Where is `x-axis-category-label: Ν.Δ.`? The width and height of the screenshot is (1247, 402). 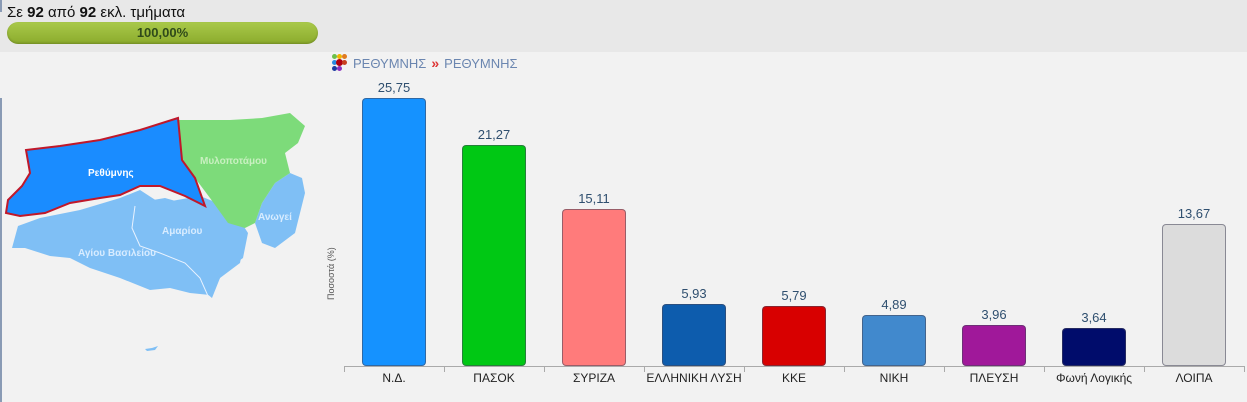 x-axis-category-label: Ν.Δ. is located at coordinates (394, 378).